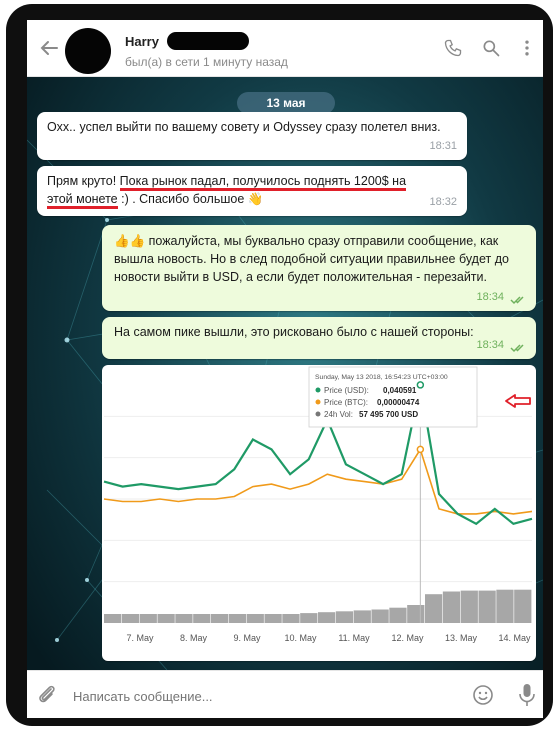  Describe the element at coordinates (206, 62) in the screenshot. I see `contact-status: был(а) в сети 1 минуту назад` at that location.